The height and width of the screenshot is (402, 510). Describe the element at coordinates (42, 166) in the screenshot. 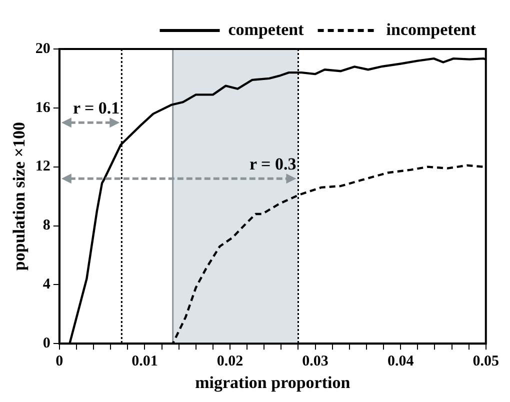

I see `y-tick-label: 12` at that location.